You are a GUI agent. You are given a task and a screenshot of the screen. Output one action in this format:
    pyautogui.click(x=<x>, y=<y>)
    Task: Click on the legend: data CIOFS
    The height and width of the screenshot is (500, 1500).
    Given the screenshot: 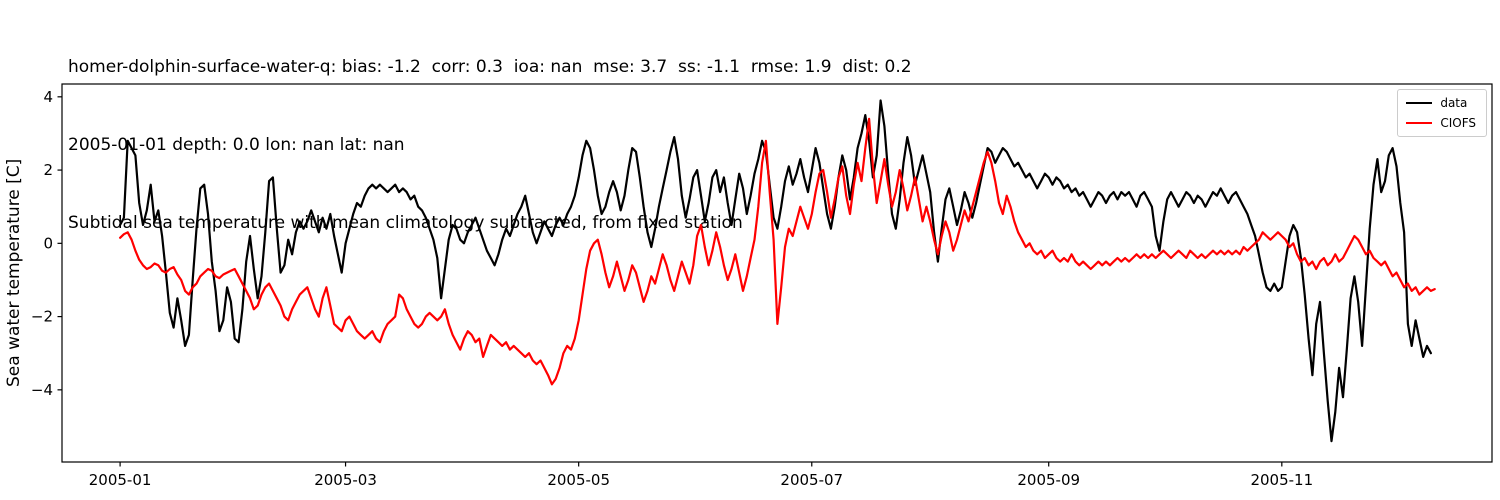 What is the action you would take?
    pyautogui.click(x=1442, y=113)
    